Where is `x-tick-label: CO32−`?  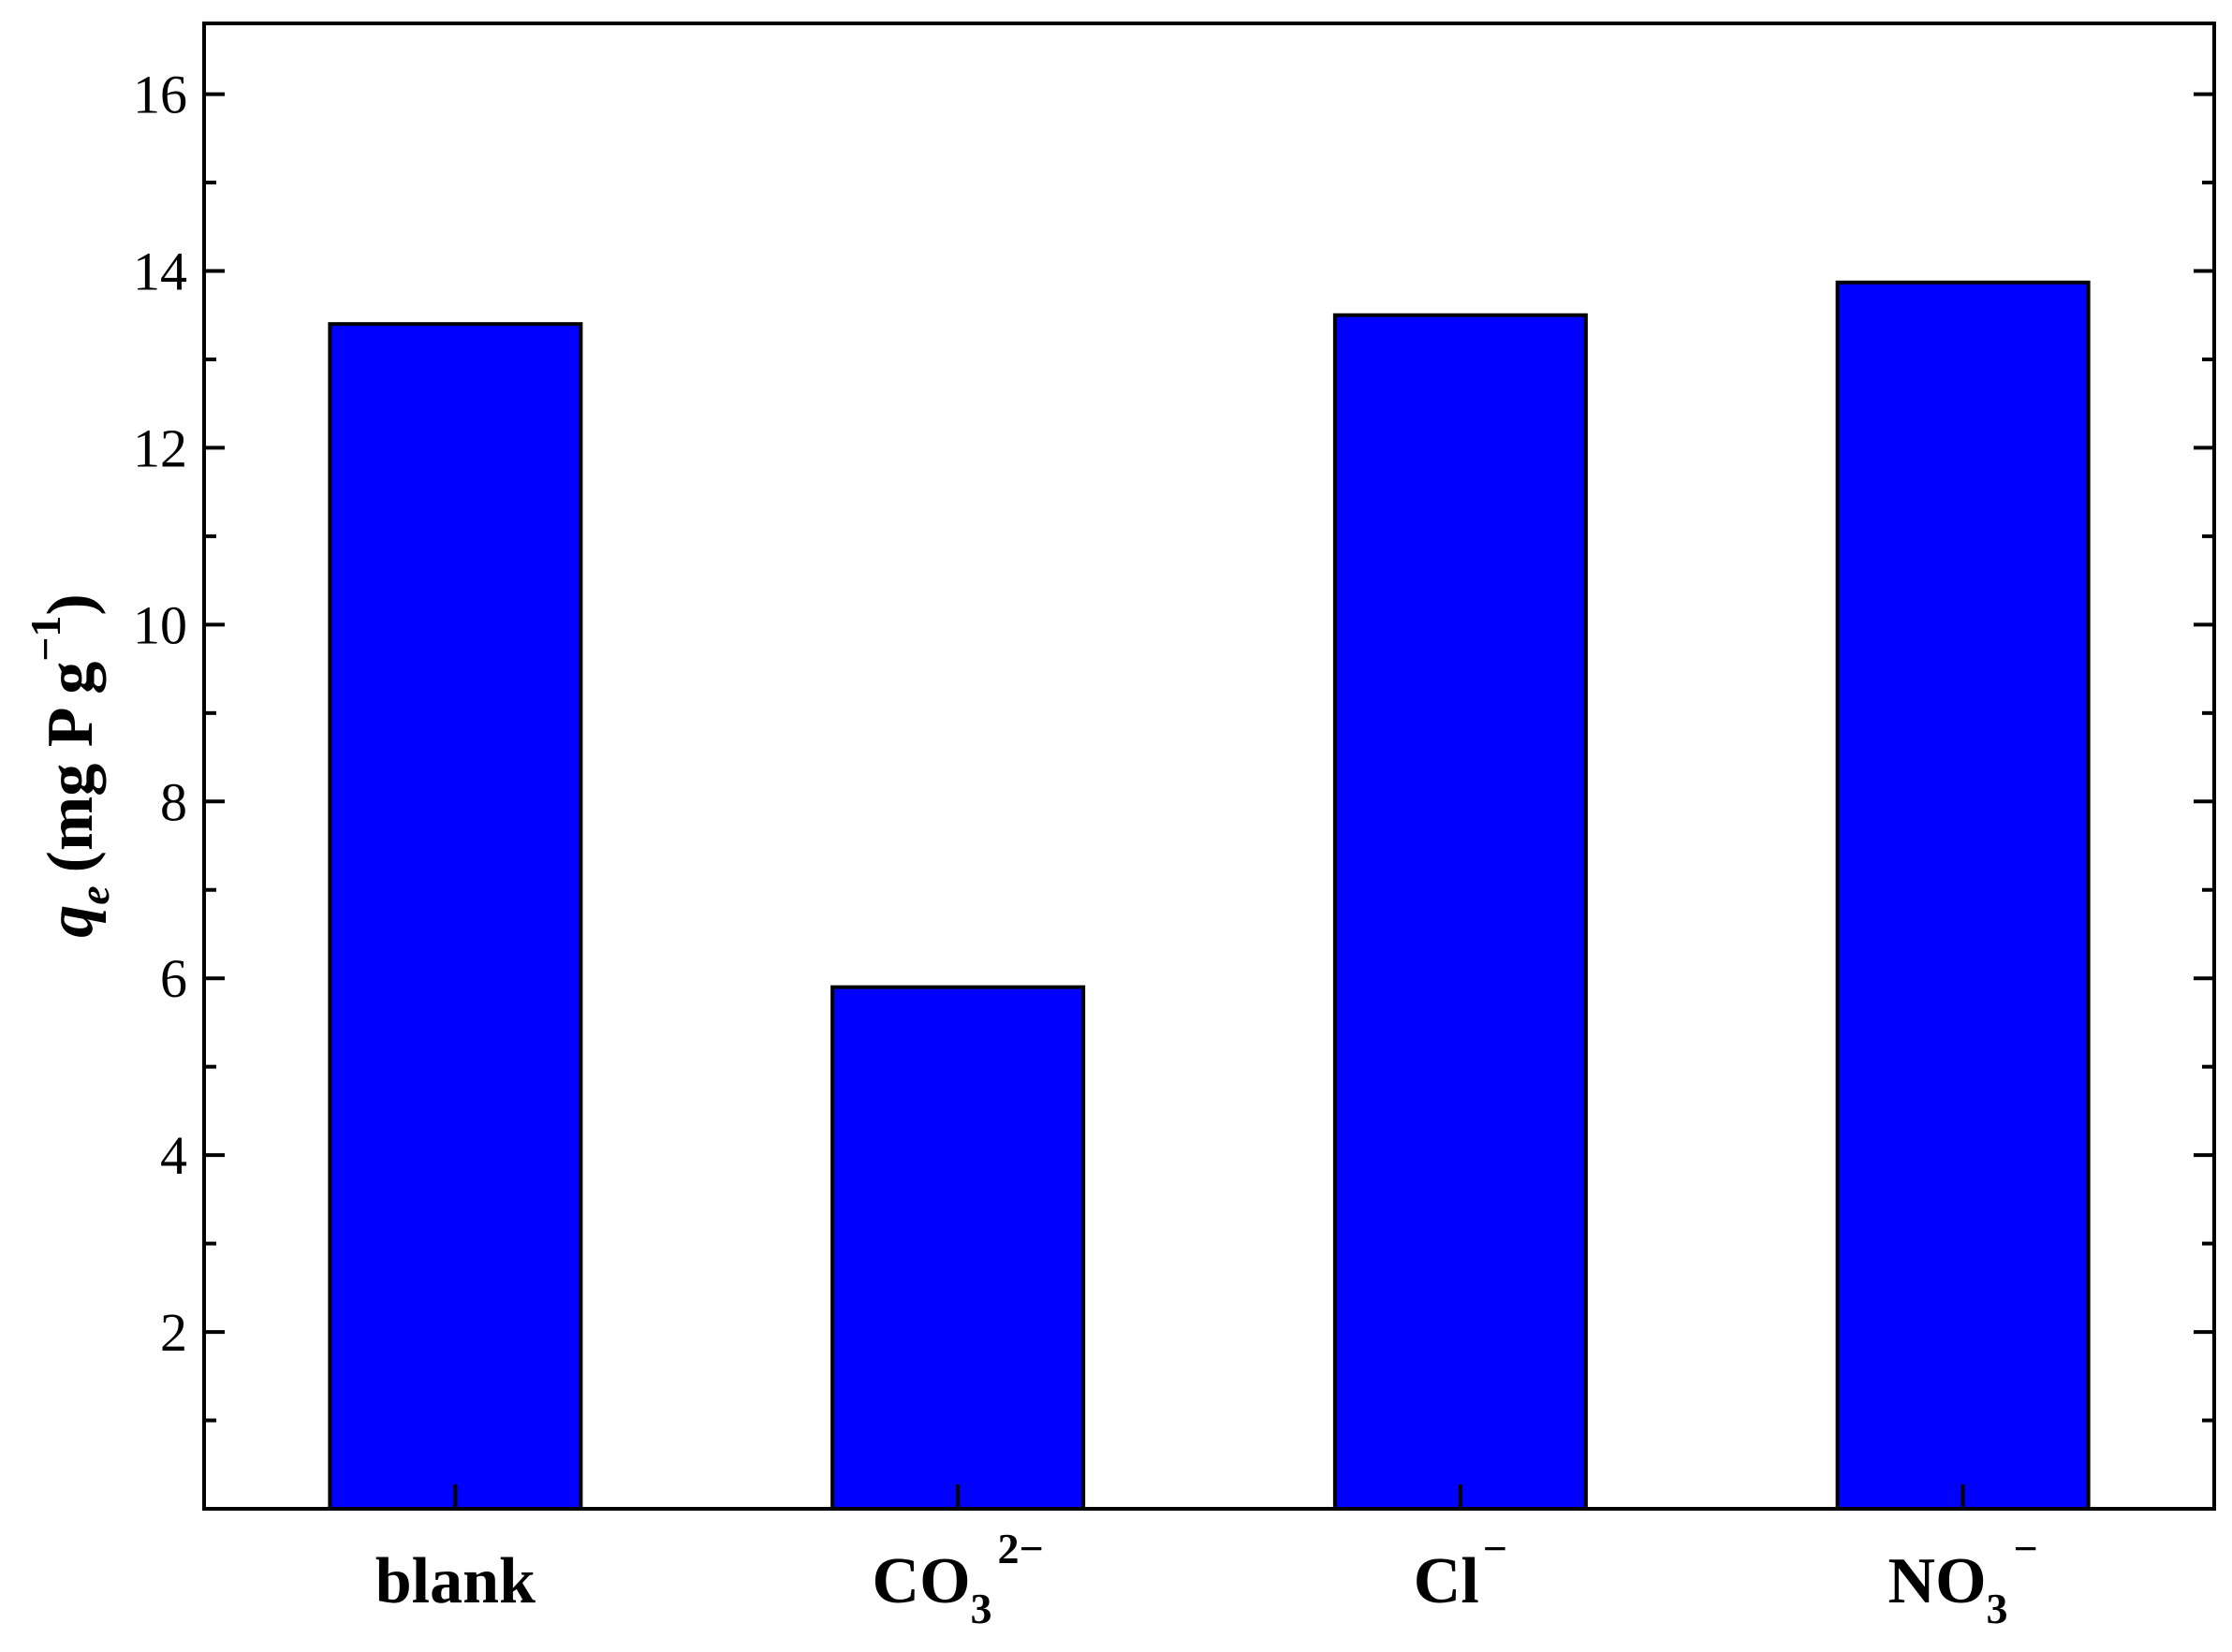 x-tick-label: CO32− is located at coordinates (959, 1578).